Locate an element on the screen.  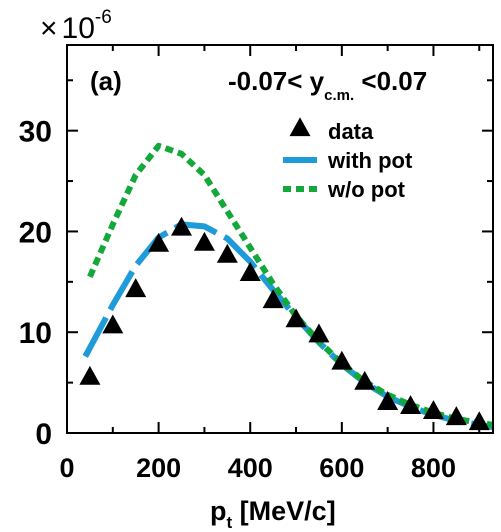
multiplier-base: 10 is located at coordinates (78, 28).